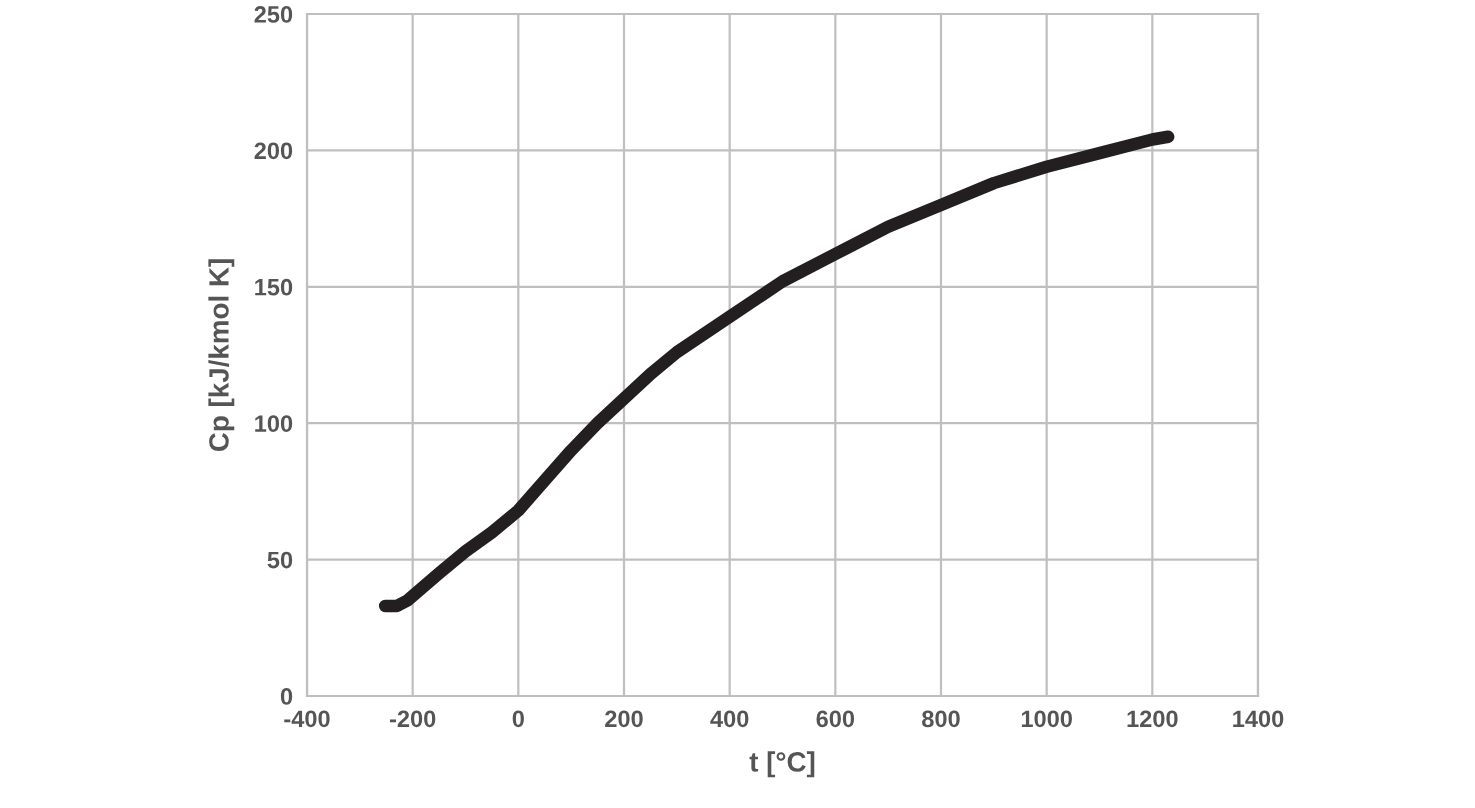 Image resolution: width=1475 pixels, height=808 pixels. I want to click on y-tick-label: 150, so click(274, 287).